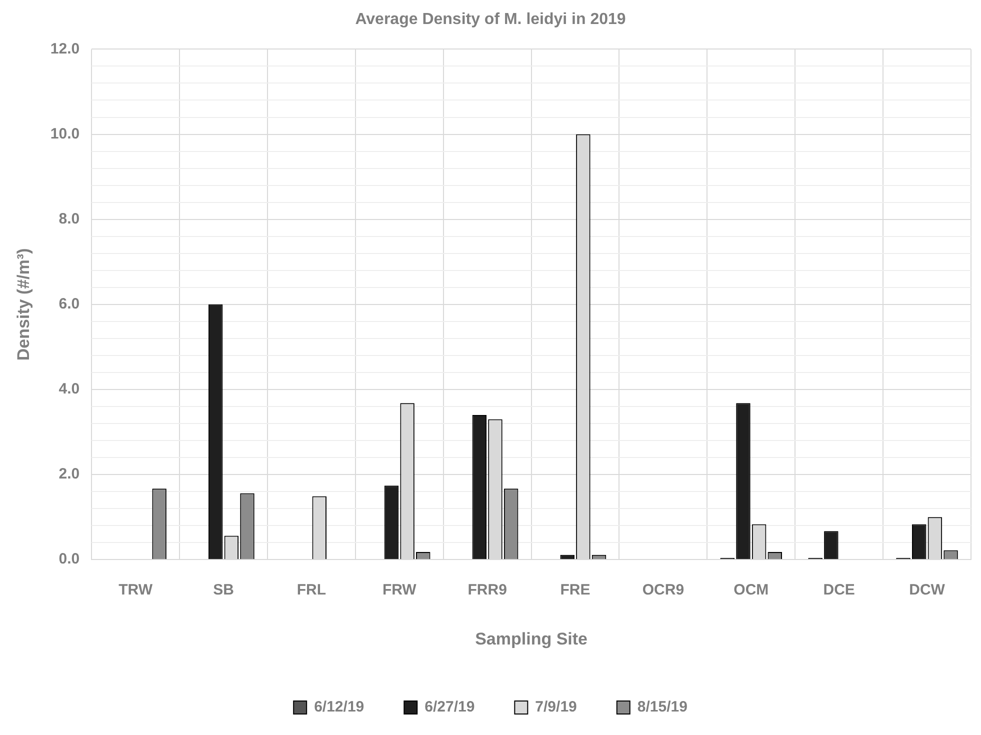 Image resolution: width=981 pixels, height=735 pixels. I want to click on x-tick-label: OCR9, so click(663, 590).